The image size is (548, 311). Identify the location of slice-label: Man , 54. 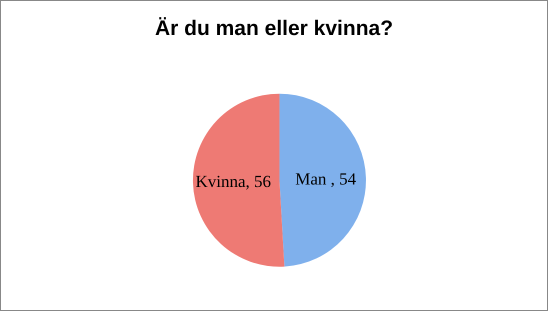
(326, 178).